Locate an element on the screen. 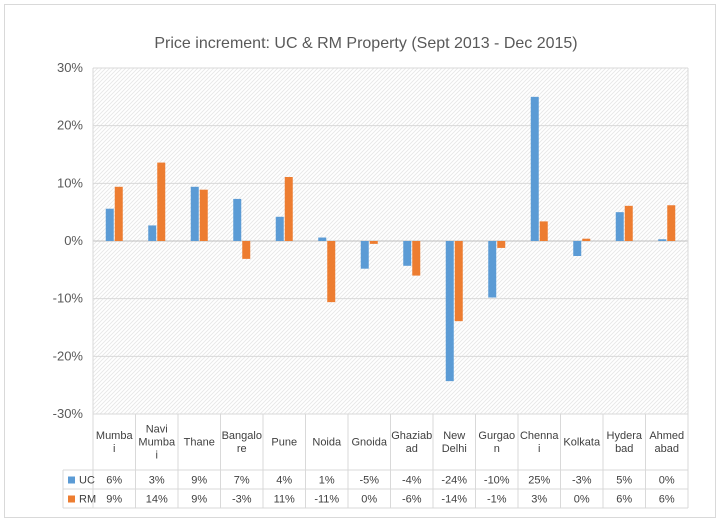 This screenshot has height=524, width=722. category-label: New is located at coordinates (454, 436).